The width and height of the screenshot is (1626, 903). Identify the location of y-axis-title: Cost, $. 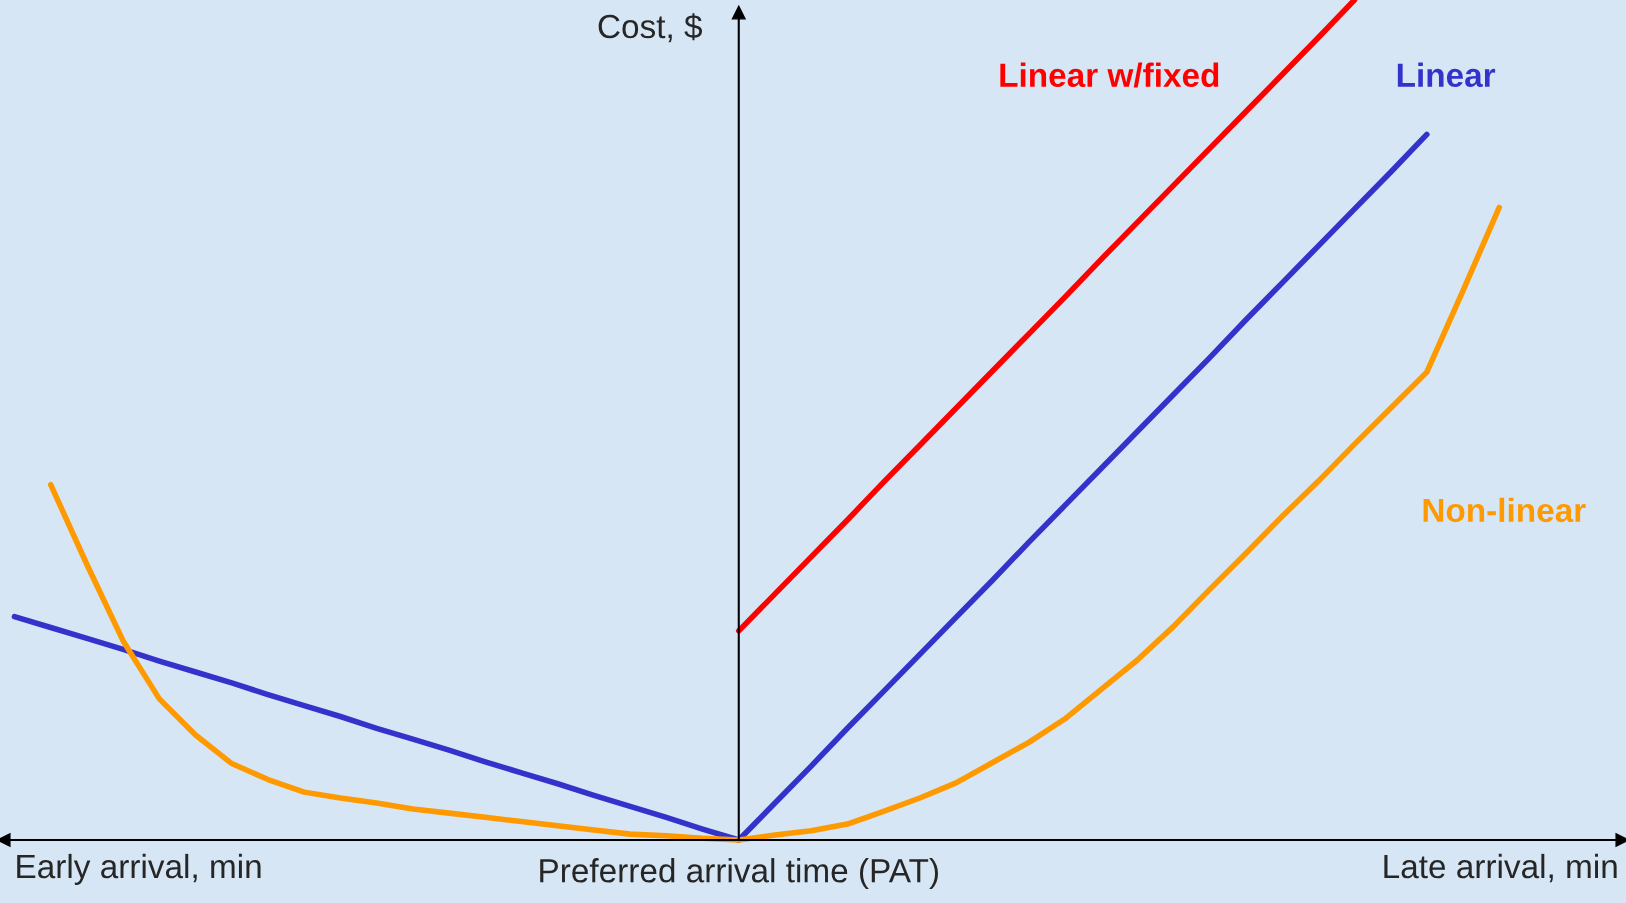
(650, 28).